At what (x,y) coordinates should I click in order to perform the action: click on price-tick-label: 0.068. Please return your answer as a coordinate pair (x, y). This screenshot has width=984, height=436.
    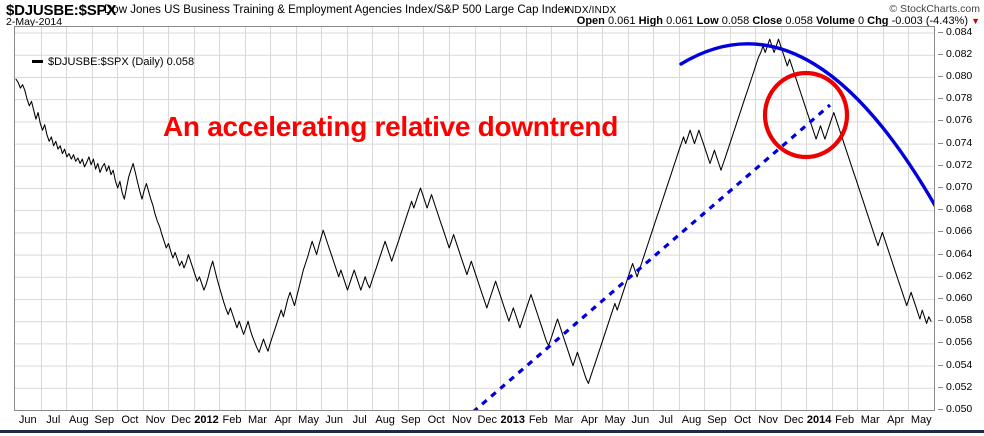
    Looking at the image, I should click on (959, 209).